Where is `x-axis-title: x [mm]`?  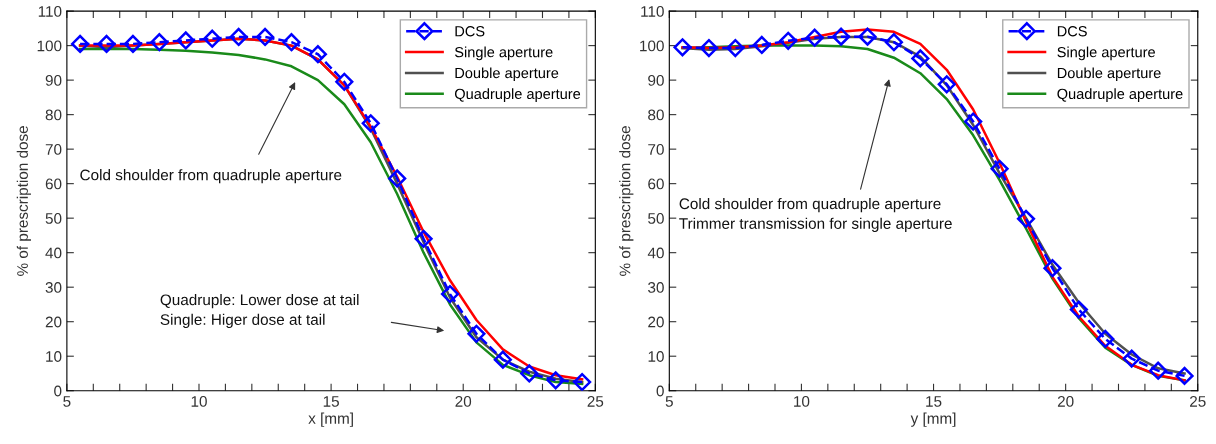 x-axis-title: x [mm] is located at coordinates (330, 419).